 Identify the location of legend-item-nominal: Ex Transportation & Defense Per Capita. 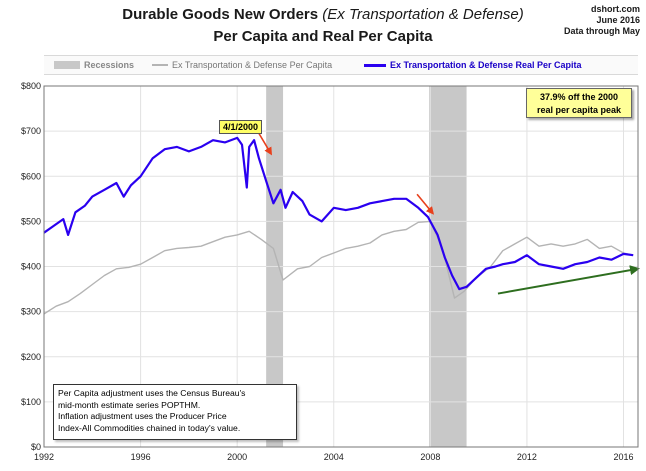
(242, 65).